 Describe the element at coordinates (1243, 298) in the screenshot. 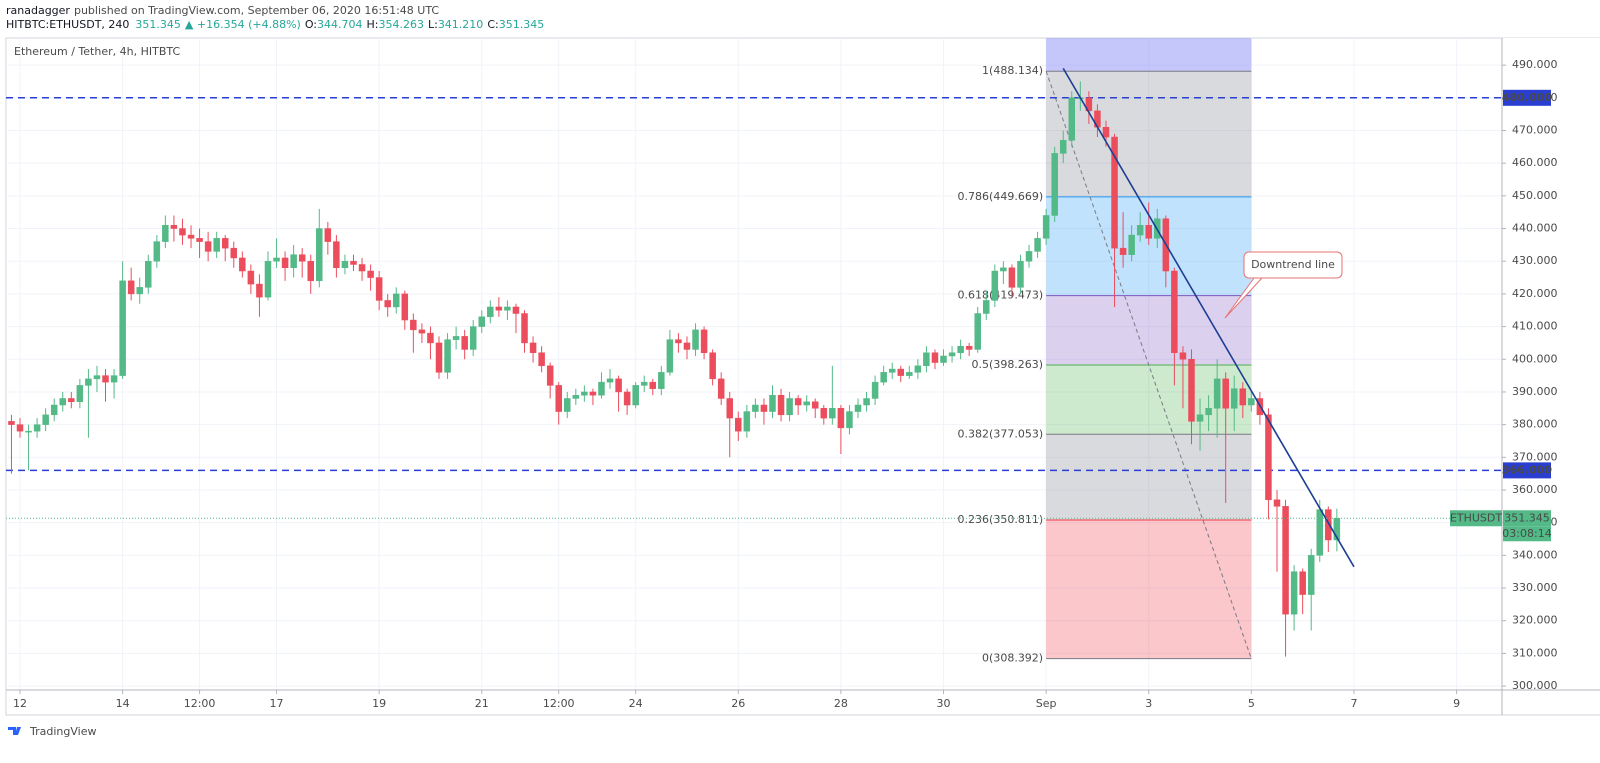

I see `callout-pointer` at that location.